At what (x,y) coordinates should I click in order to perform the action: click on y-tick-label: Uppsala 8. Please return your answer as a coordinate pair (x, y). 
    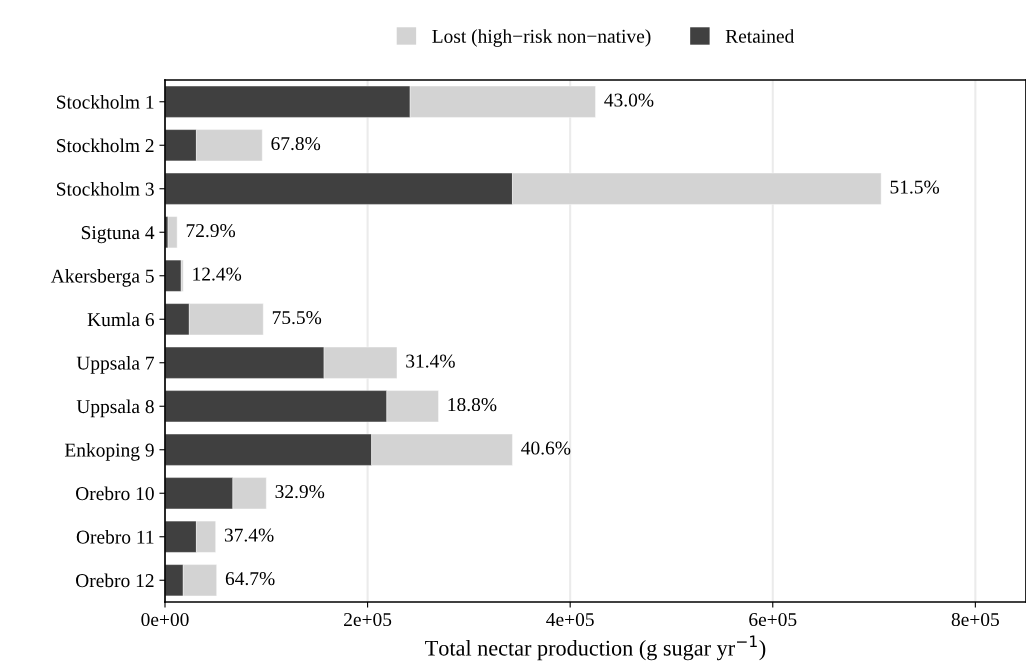
    Looking at the image, I should click on (115, 408).